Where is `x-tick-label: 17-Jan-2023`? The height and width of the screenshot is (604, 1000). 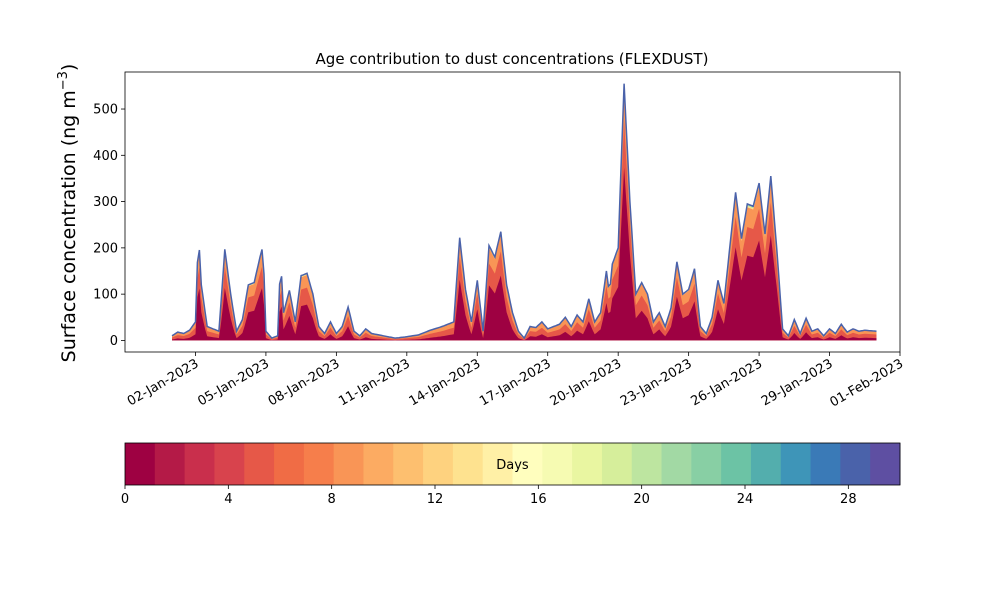 x-tick-label: 17-Jan-2023 is located at coordinates (515, 382).